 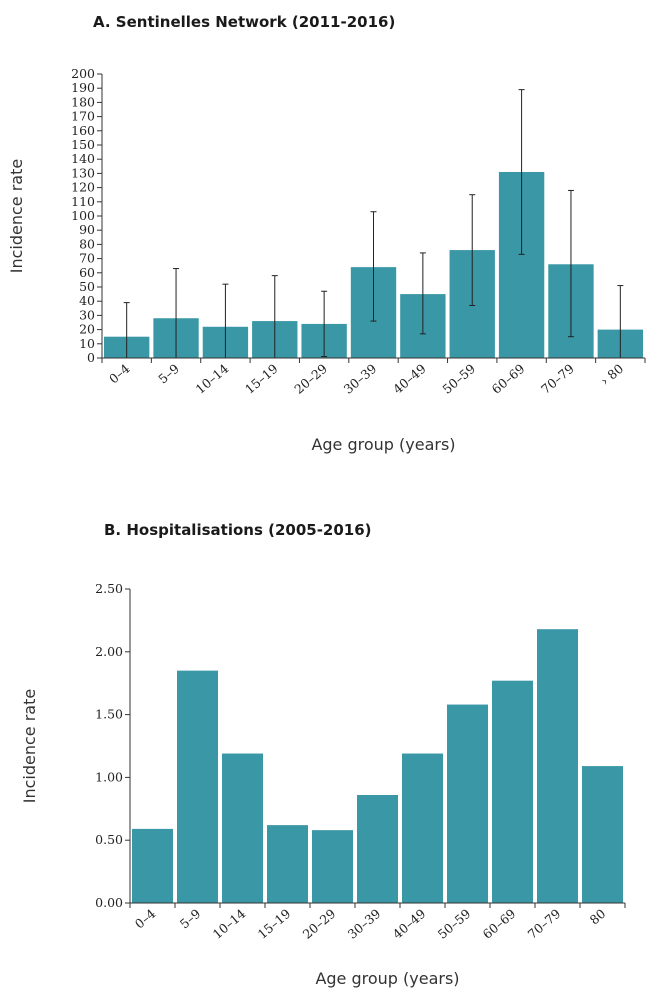 I want to click on chart-a-x-tick-label: 60–69, so click(x=508, y=379).